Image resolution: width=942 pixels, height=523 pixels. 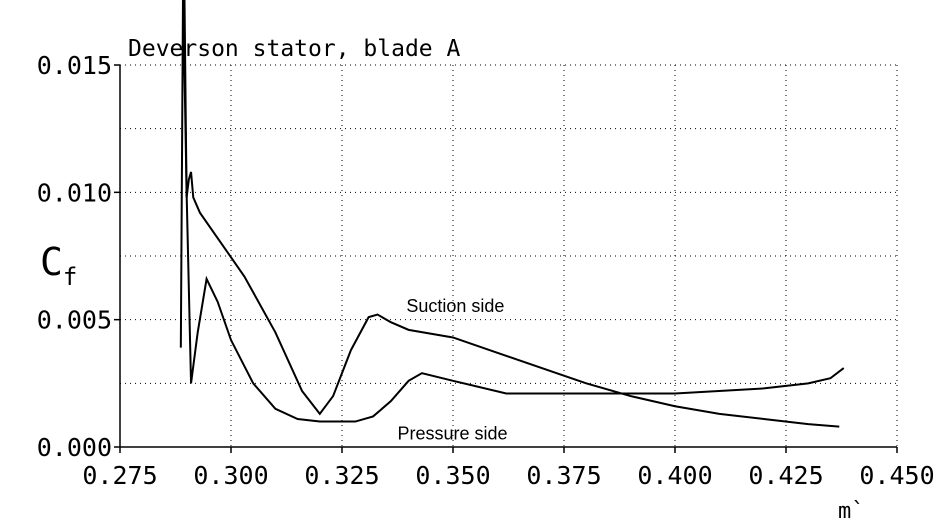 What do you see at coordinates (70, 277) in the screenshot?
I see `y-label-sub: f` at bounding box center [70, 277].